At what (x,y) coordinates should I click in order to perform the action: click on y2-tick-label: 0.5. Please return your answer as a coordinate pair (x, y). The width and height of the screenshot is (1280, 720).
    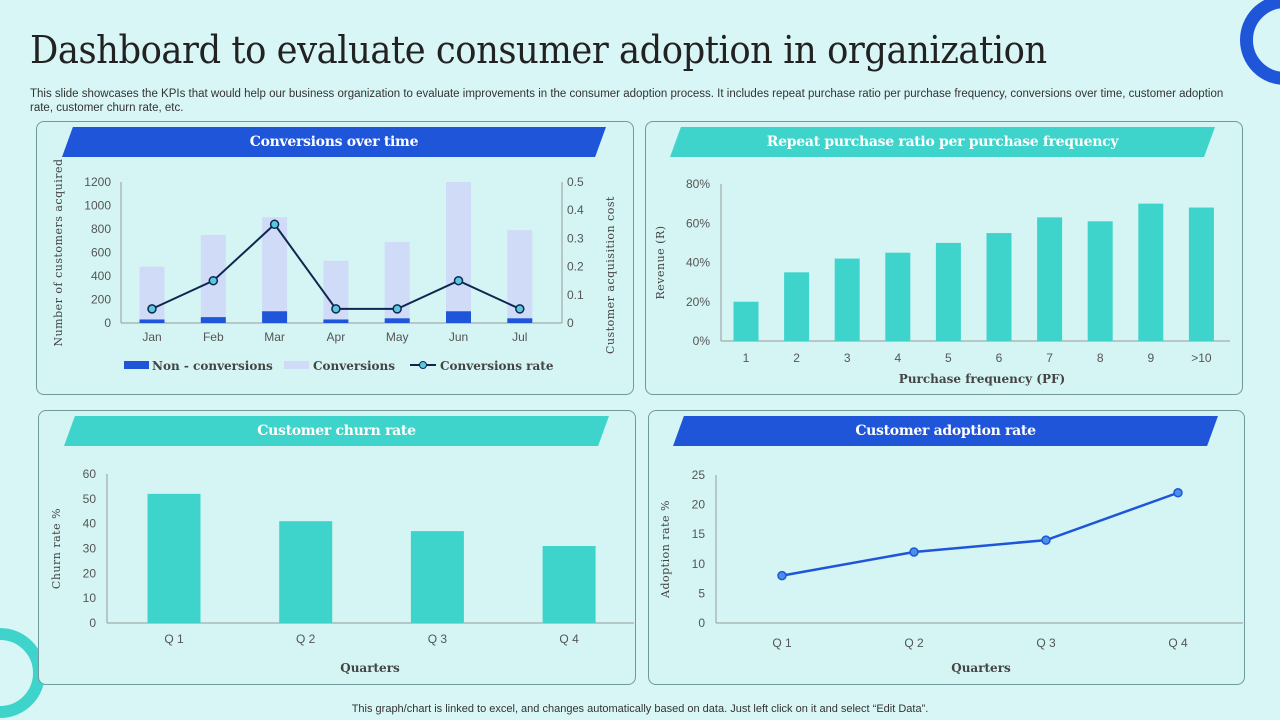
    Looking at the image, I should click on (575, 182).